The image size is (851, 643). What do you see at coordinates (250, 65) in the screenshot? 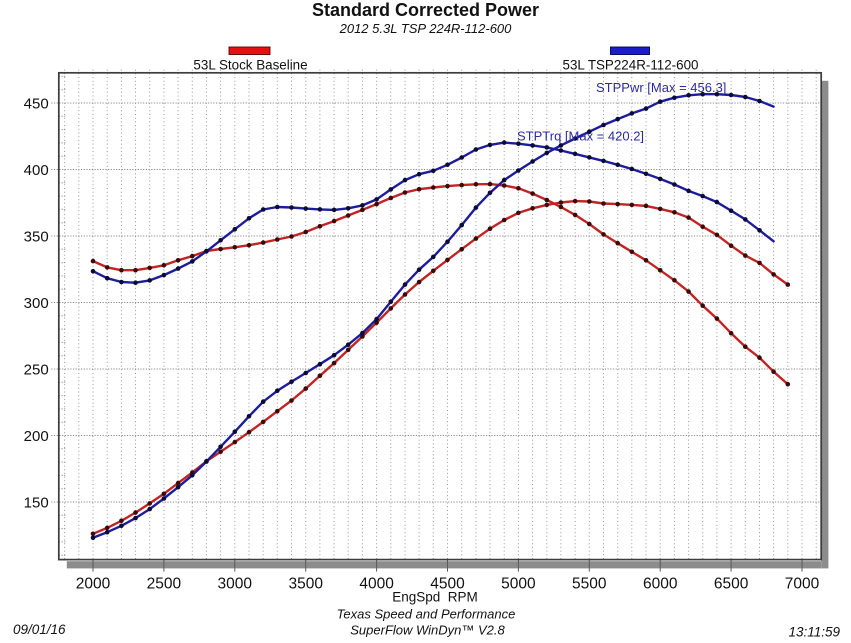
I see `svg-text: 53L Stock Baseline` at bounding box center [250, 65].